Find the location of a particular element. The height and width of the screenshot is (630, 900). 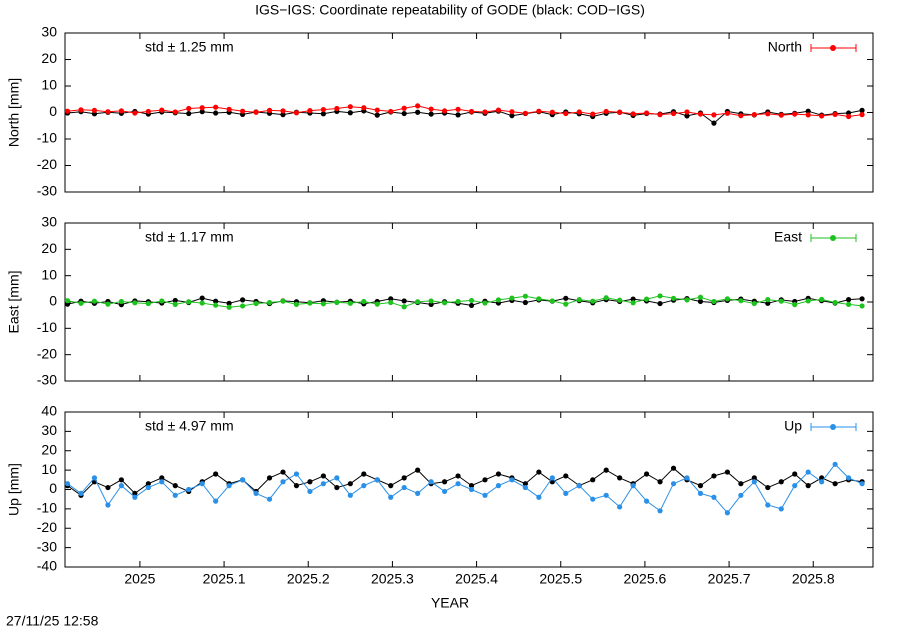

y-tick-label: 10 is located at coordinates (49, 274).